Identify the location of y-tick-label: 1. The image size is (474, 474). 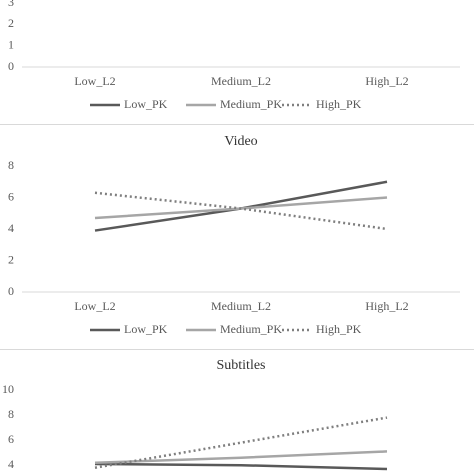
(11, 44).